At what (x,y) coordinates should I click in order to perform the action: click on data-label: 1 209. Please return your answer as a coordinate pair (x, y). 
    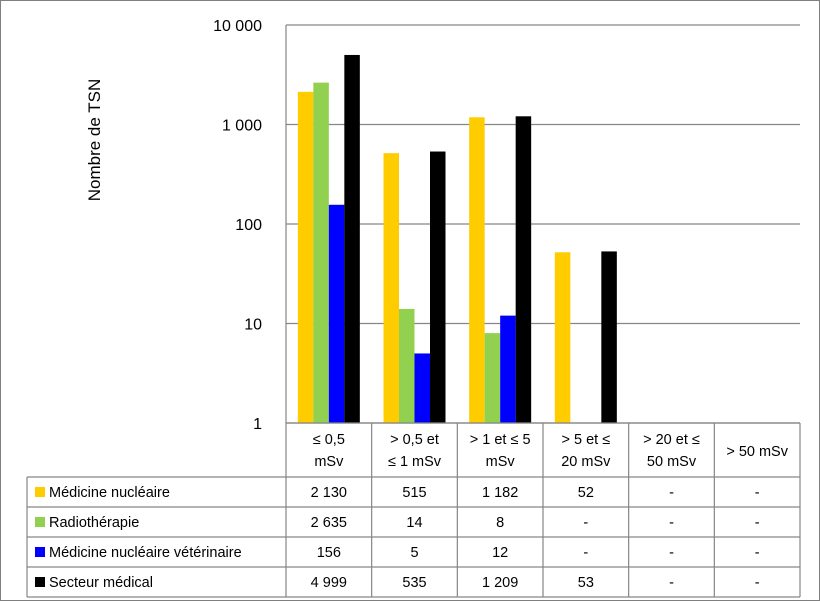
    Looking at the image, I should click on (500, 583).